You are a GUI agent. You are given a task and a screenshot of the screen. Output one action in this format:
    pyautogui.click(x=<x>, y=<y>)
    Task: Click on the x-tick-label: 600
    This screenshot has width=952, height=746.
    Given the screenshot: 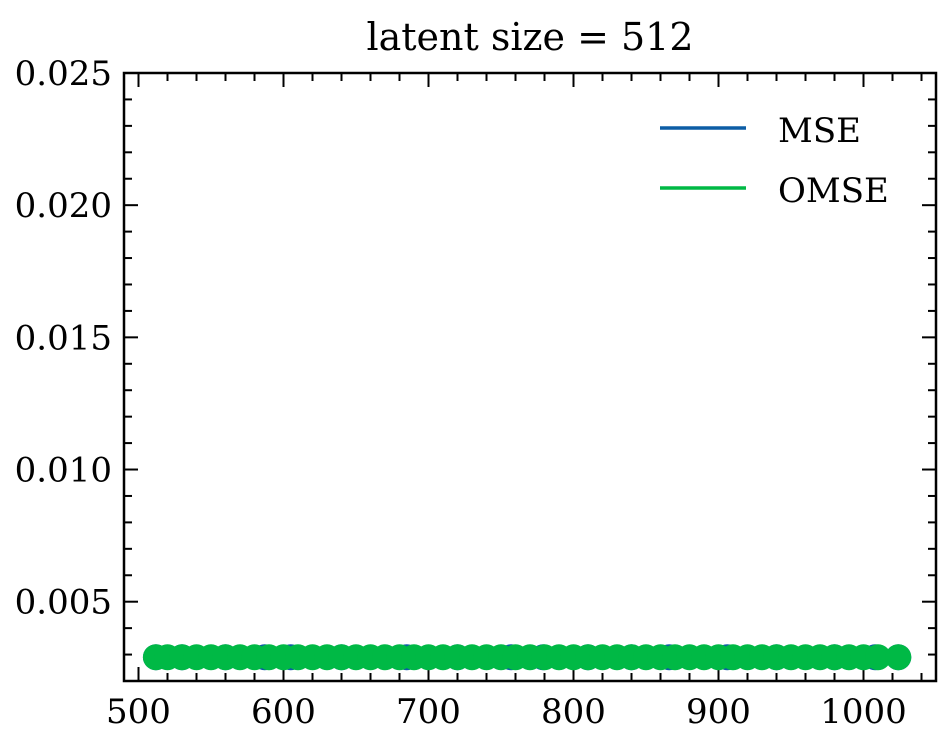 What is the action you would take?
    pyautogui.click(x=283, y=712)
    